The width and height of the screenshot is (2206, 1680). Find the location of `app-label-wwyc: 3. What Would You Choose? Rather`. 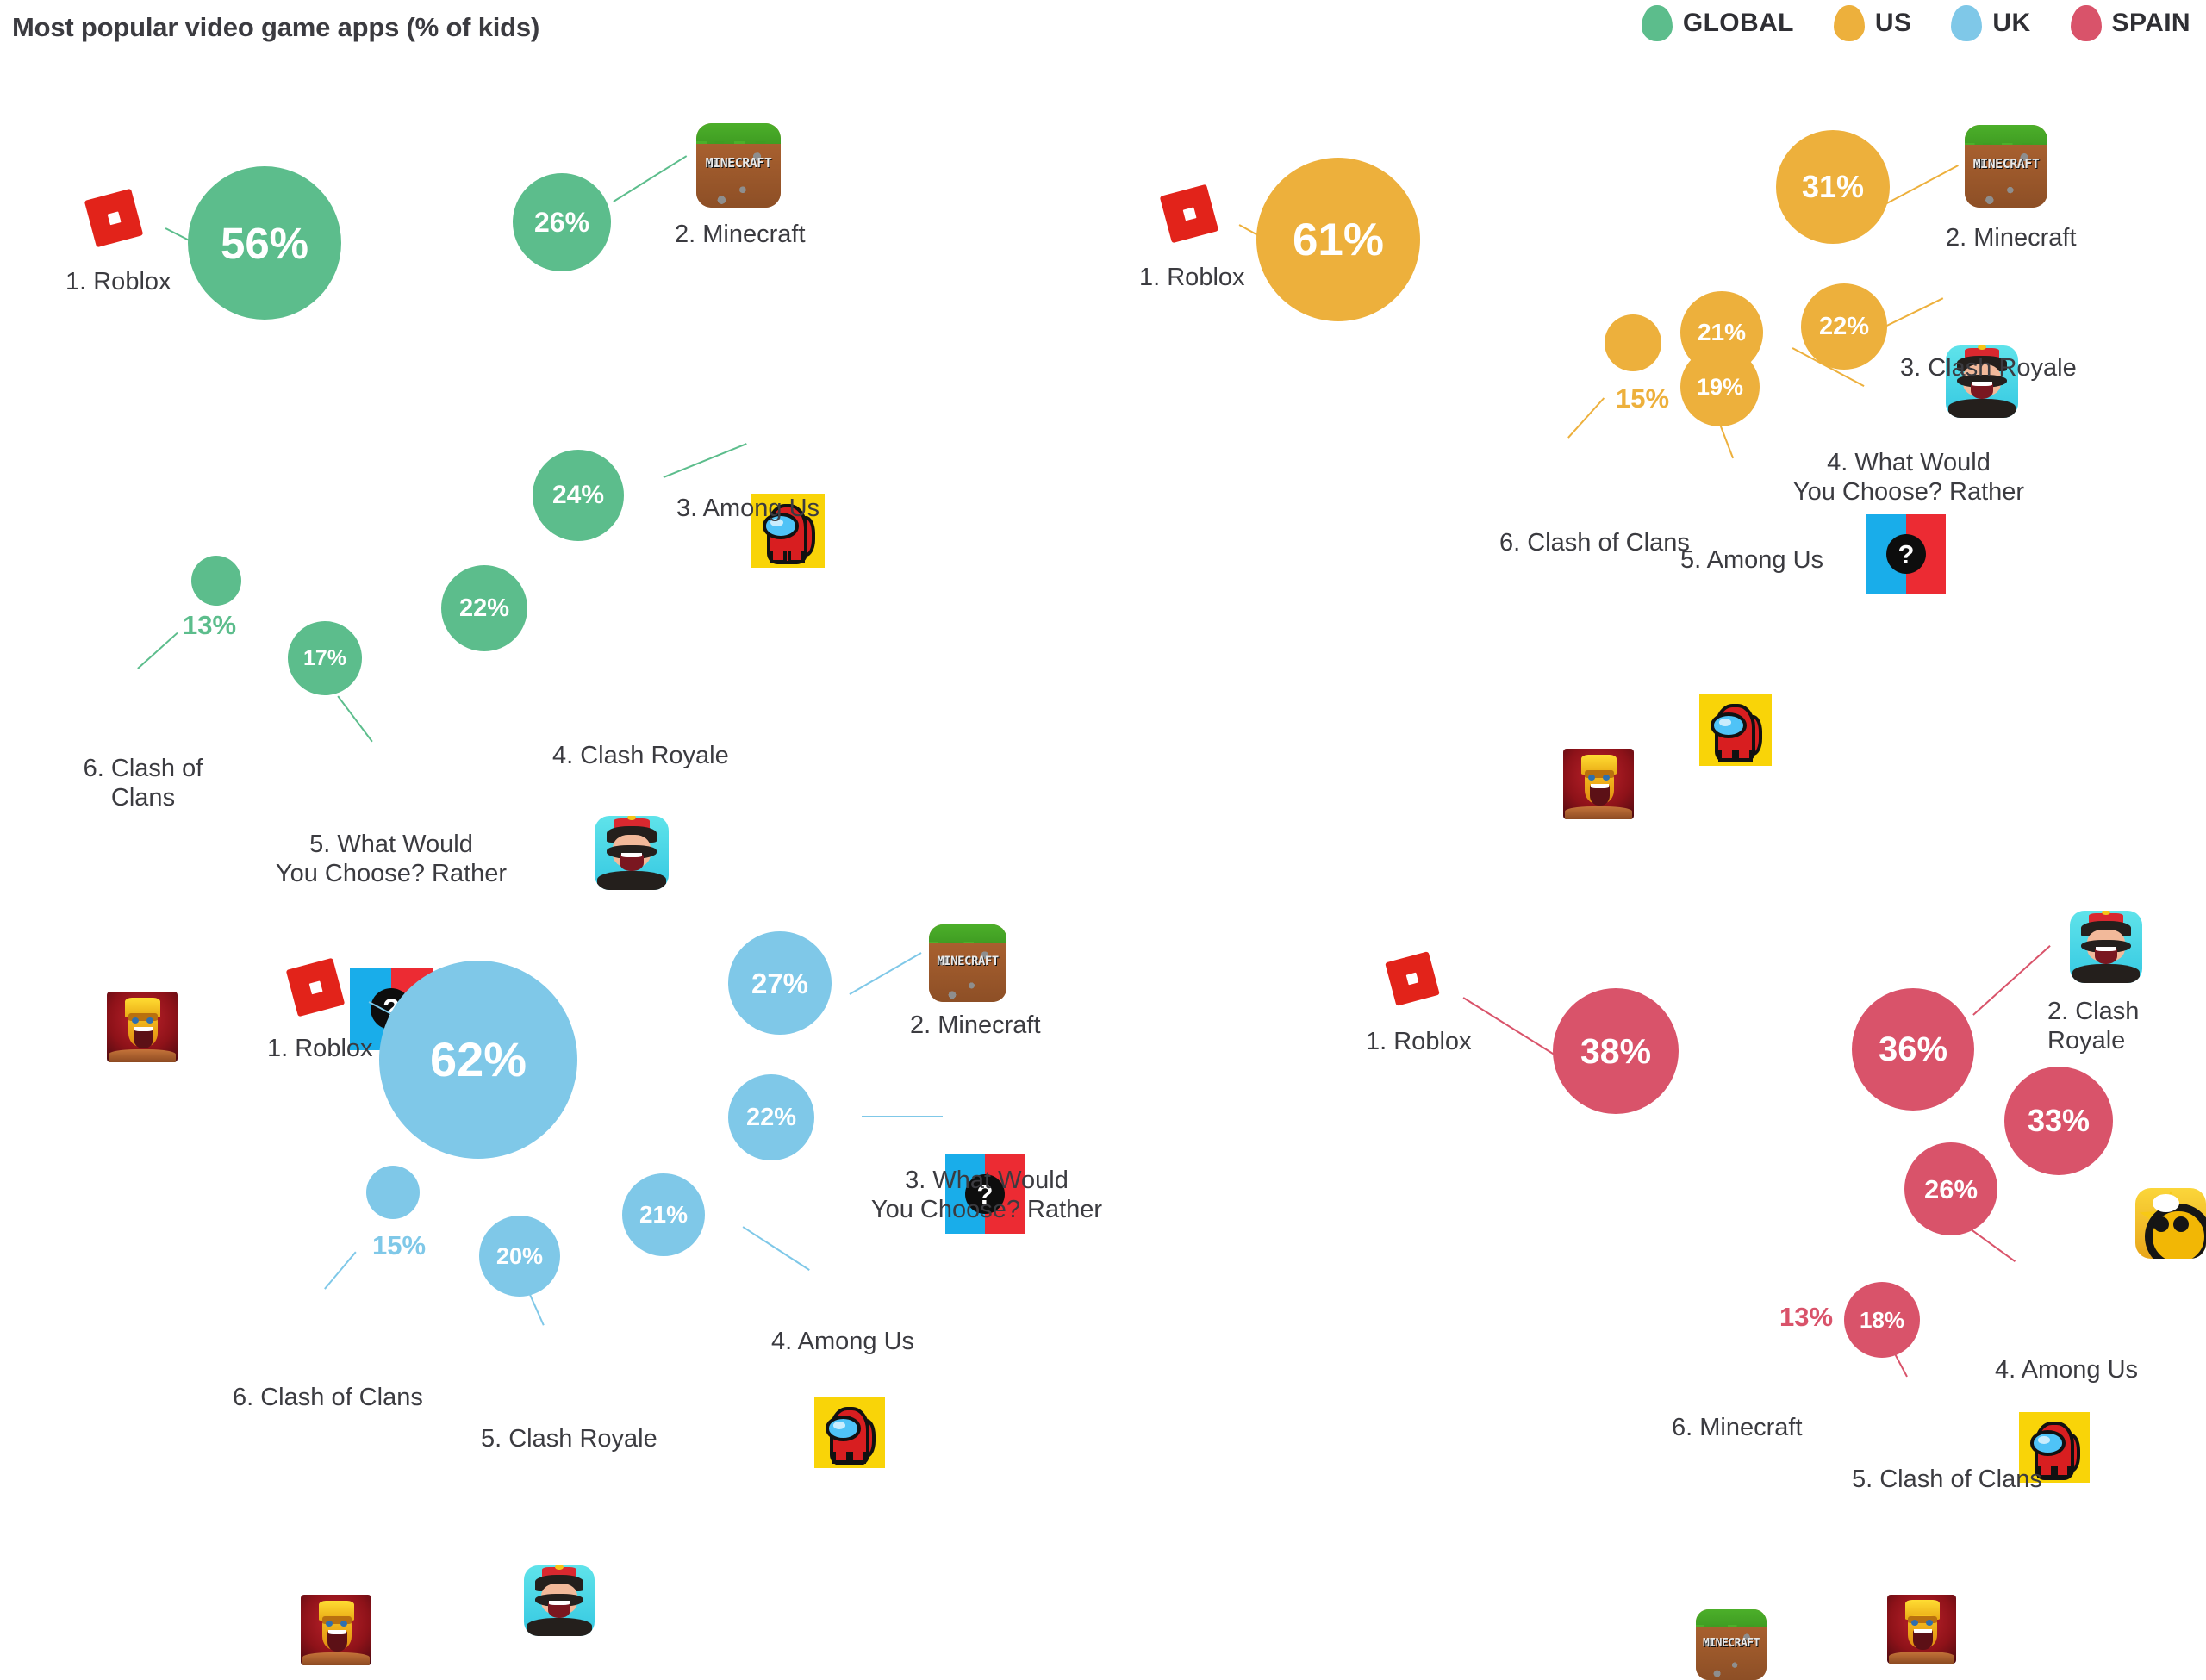

app-label-wwyc: 3. What Would You Choose? Rather is located at coordinates (986, 1196).